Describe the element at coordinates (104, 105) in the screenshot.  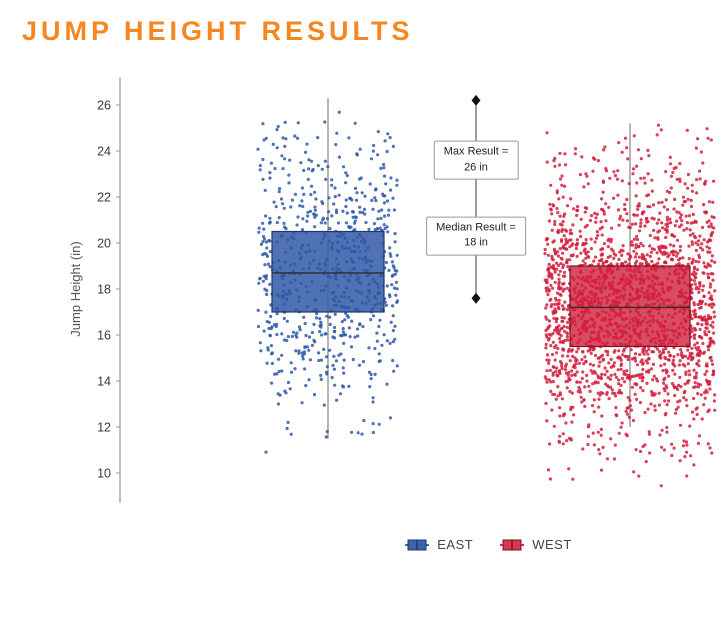
I see `svg-text: 26` at that location.